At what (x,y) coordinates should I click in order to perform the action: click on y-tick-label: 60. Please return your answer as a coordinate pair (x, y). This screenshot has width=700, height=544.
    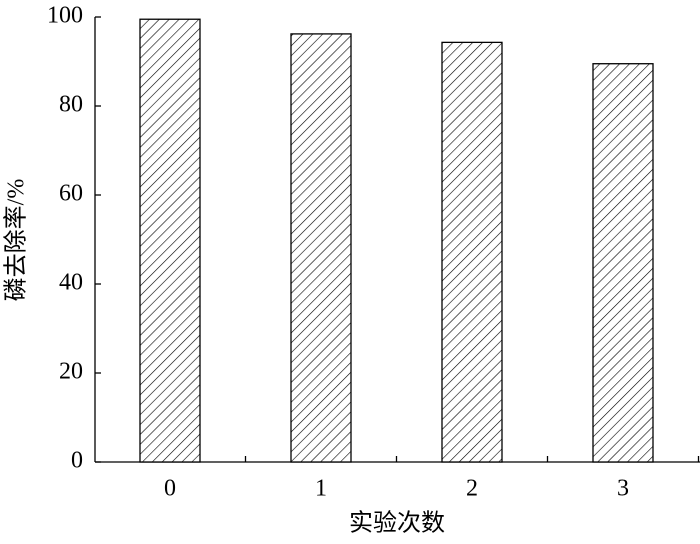
    Looking at the image, I should click on (71, 194).